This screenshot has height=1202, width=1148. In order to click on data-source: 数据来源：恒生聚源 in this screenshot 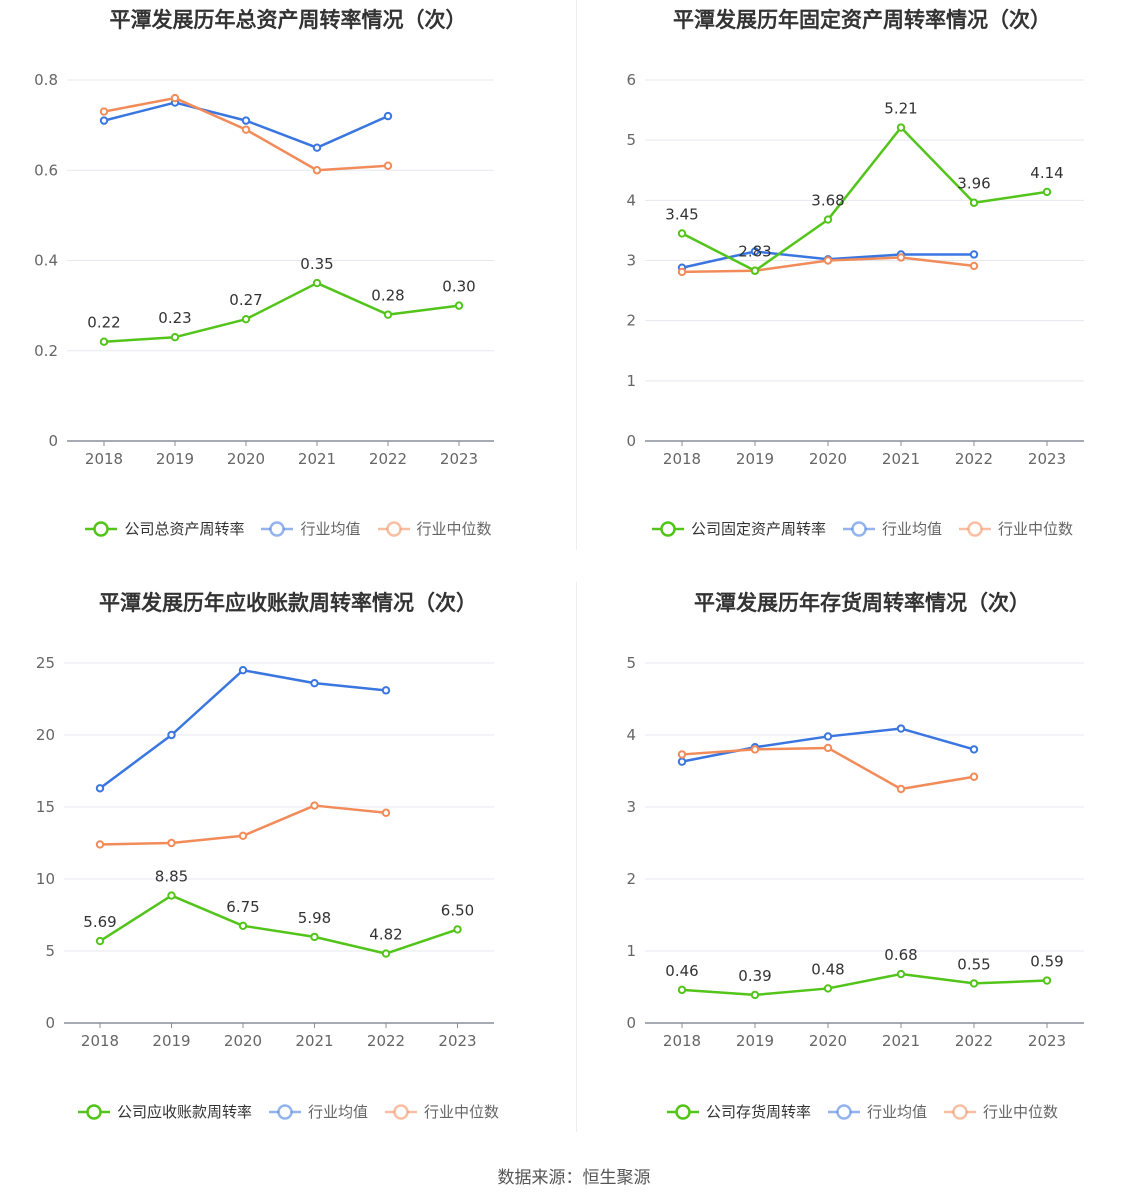, I will do `click(574, 1178)`.